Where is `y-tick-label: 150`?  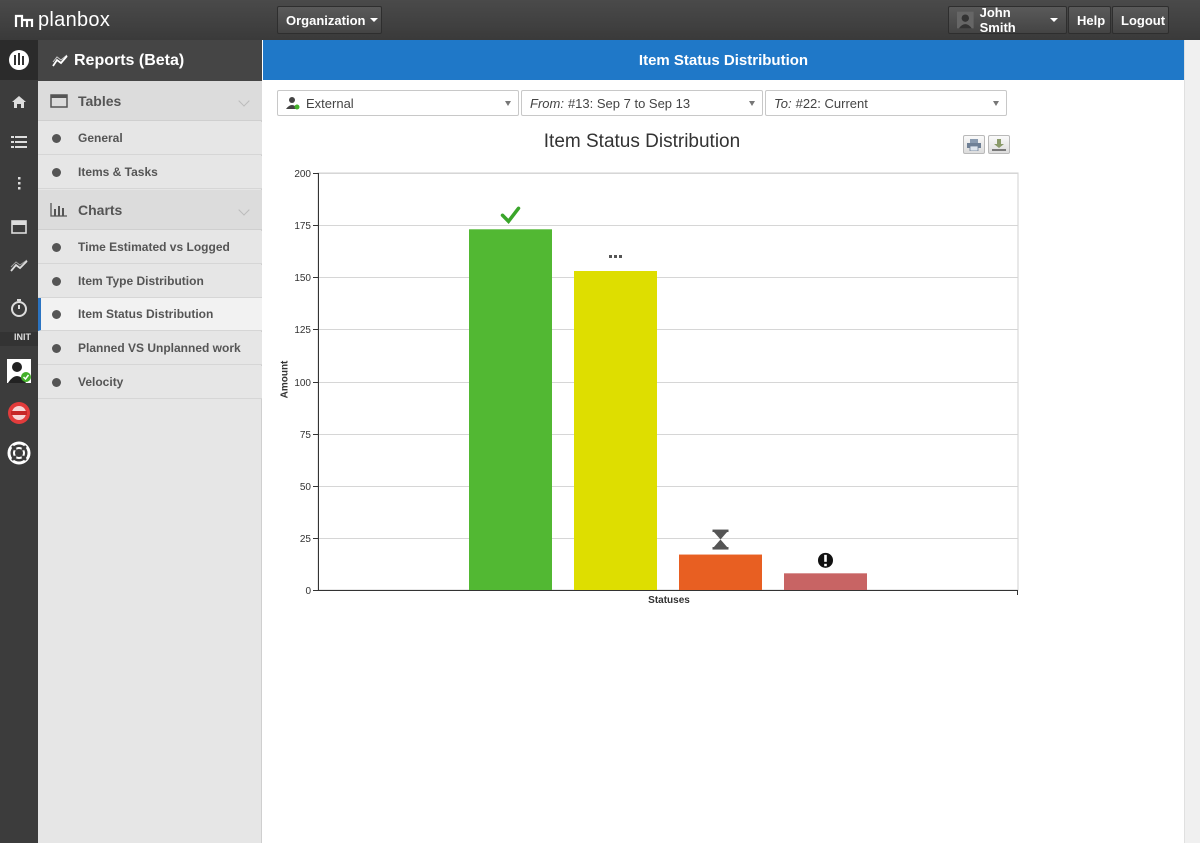
y-tick-label: 150 is located at coordinates (302, 278).